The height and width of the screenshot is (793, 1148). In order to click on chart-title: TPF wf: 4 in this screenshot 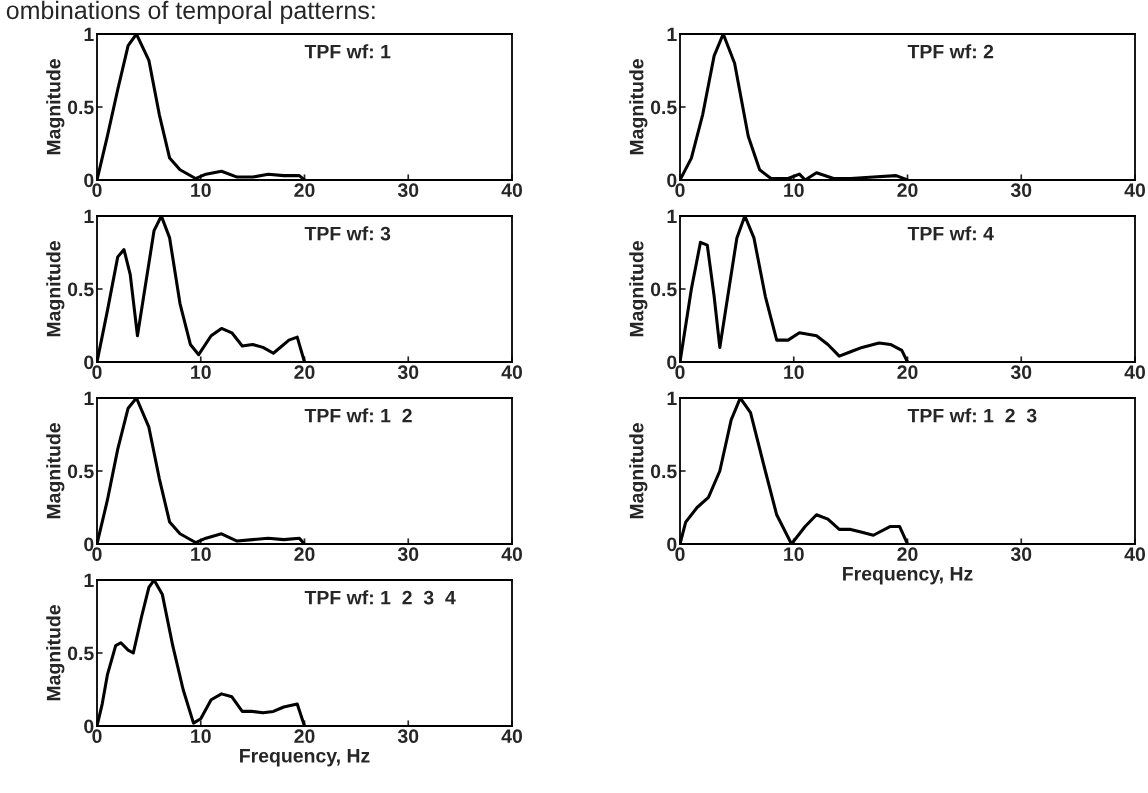, I will do `click(950, 233)`.